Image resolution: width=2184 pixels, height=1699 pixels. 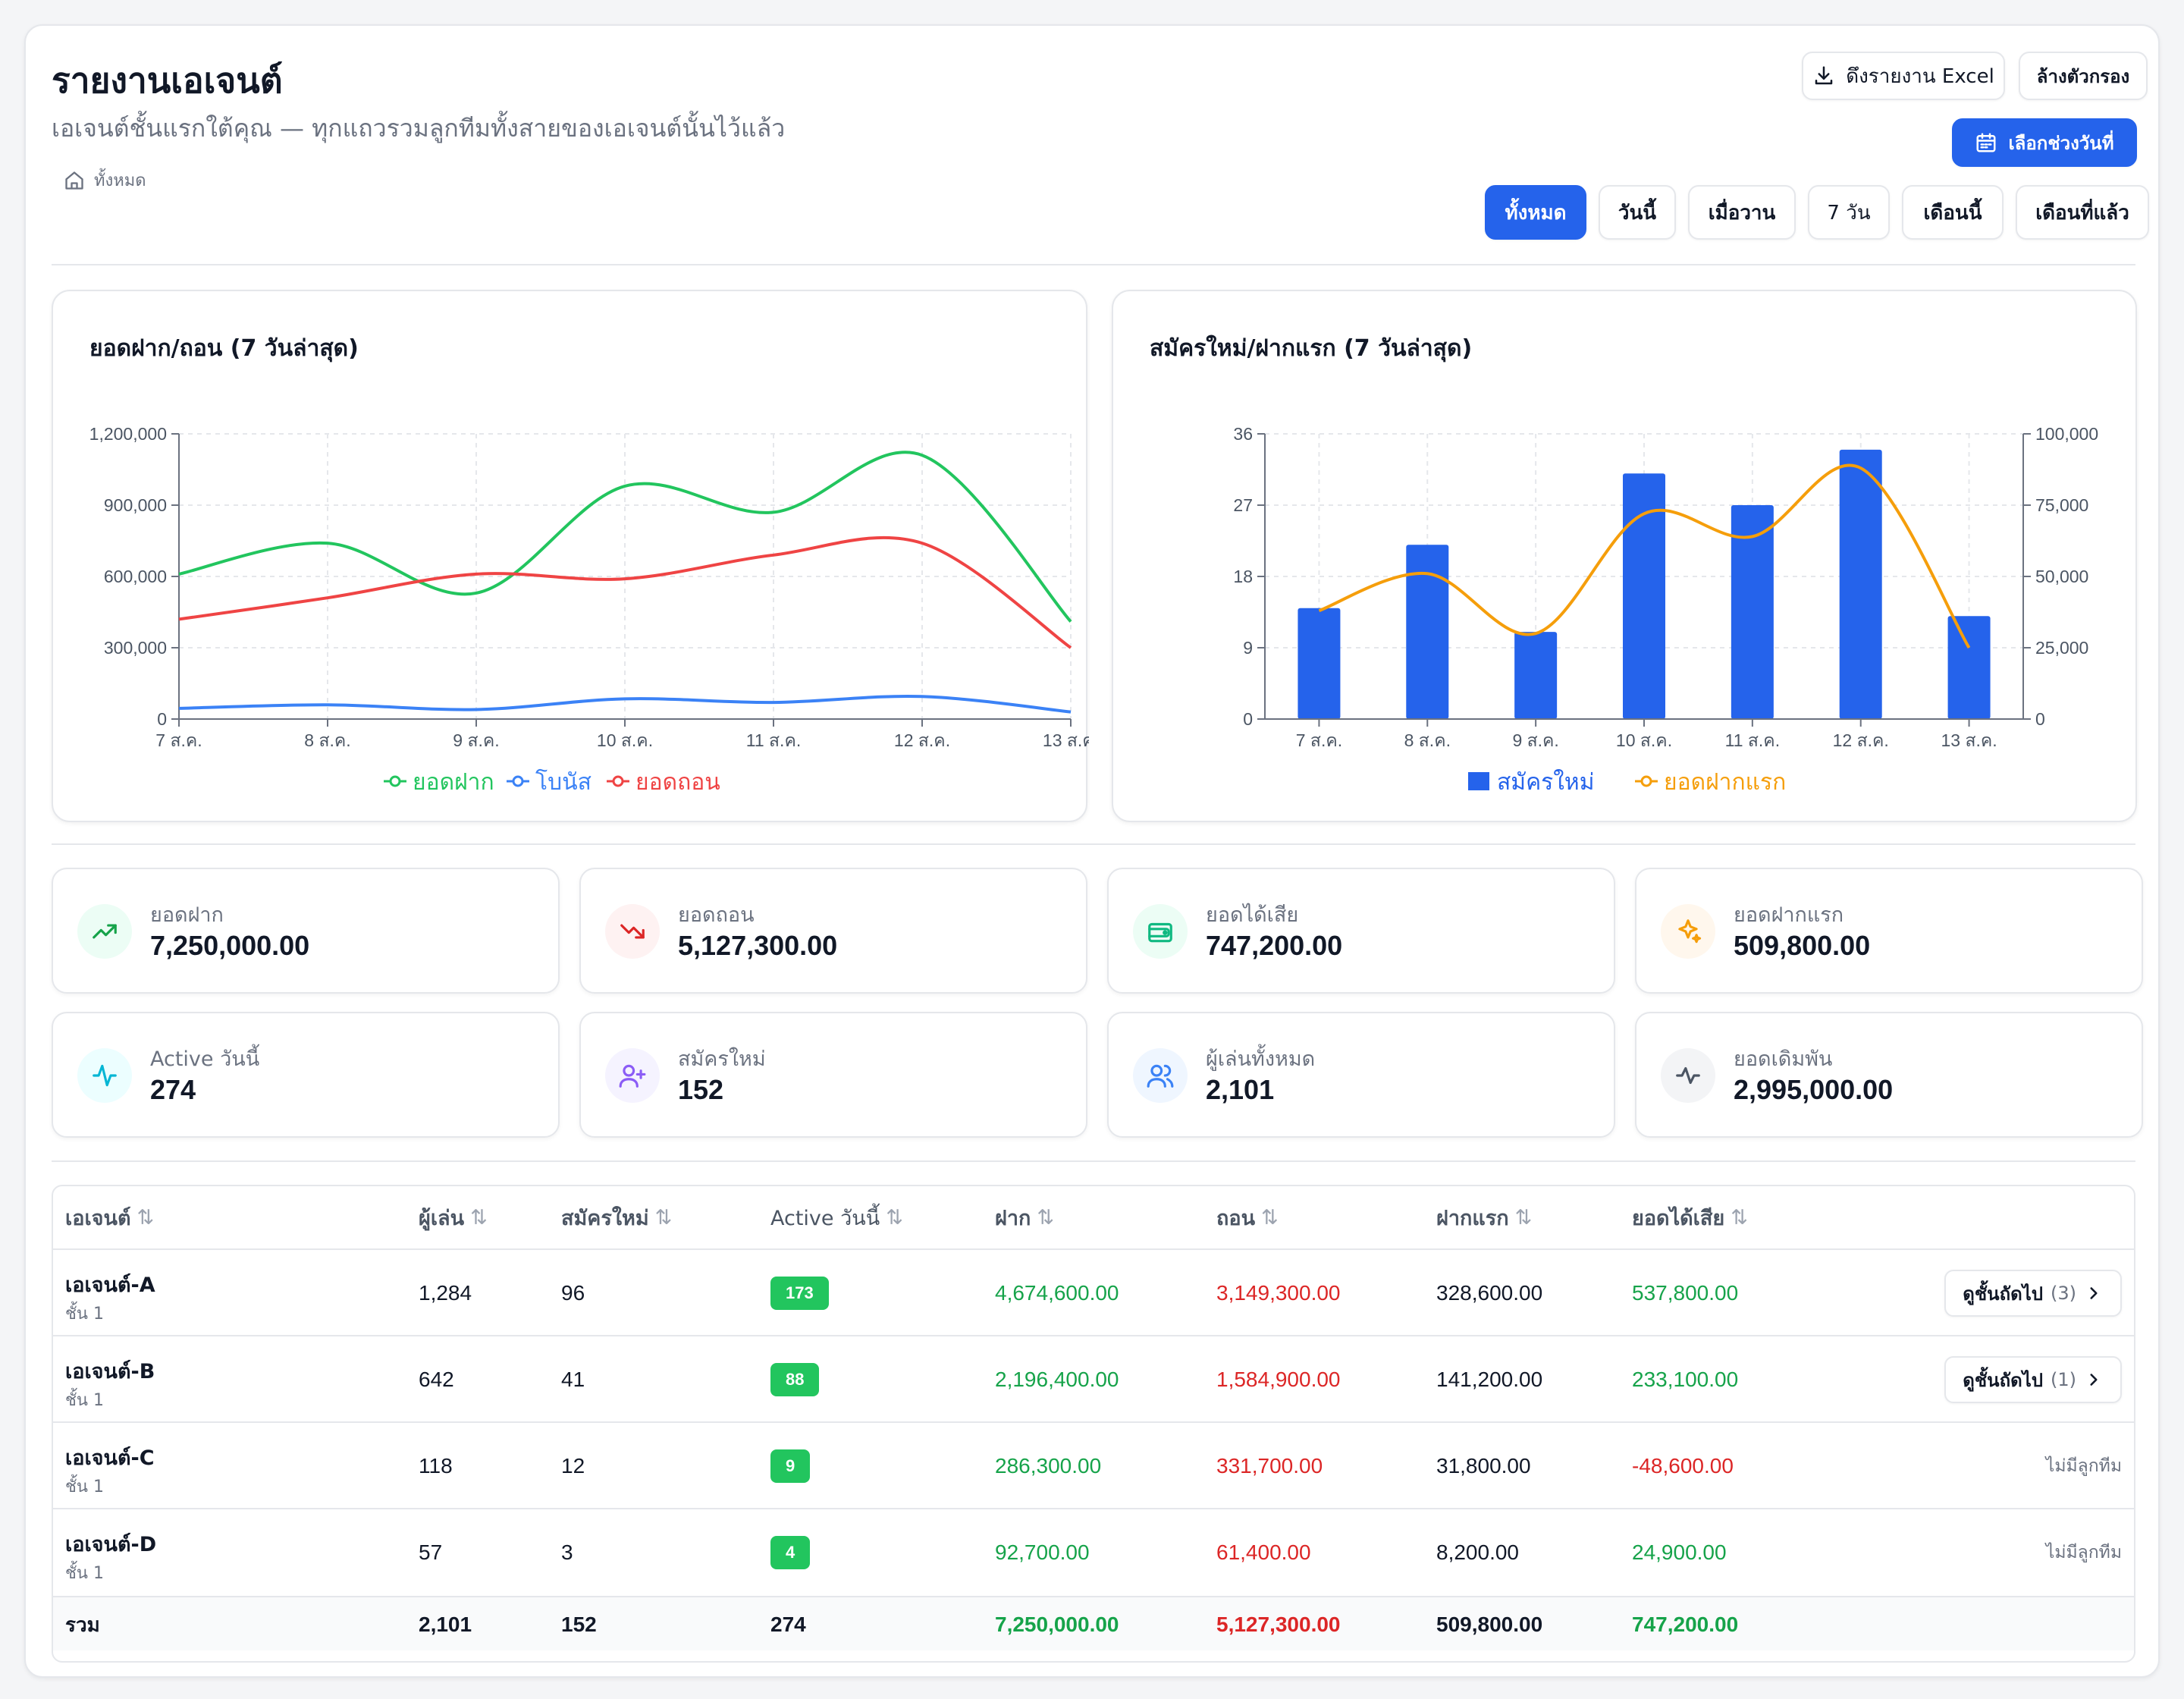 I want to click on deposit-cell: 286,300.00, so click(x=1048, y=1466).